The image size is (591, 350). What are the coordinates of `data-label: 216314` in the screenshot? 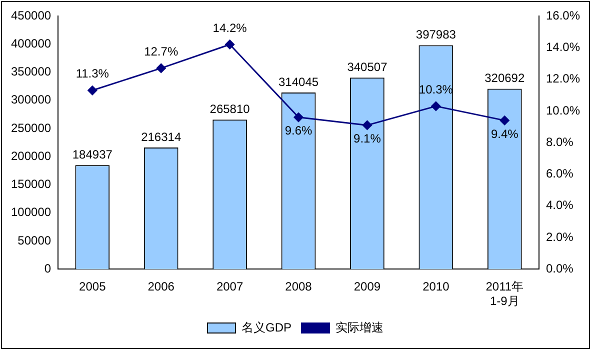 It's located at (161, 137).